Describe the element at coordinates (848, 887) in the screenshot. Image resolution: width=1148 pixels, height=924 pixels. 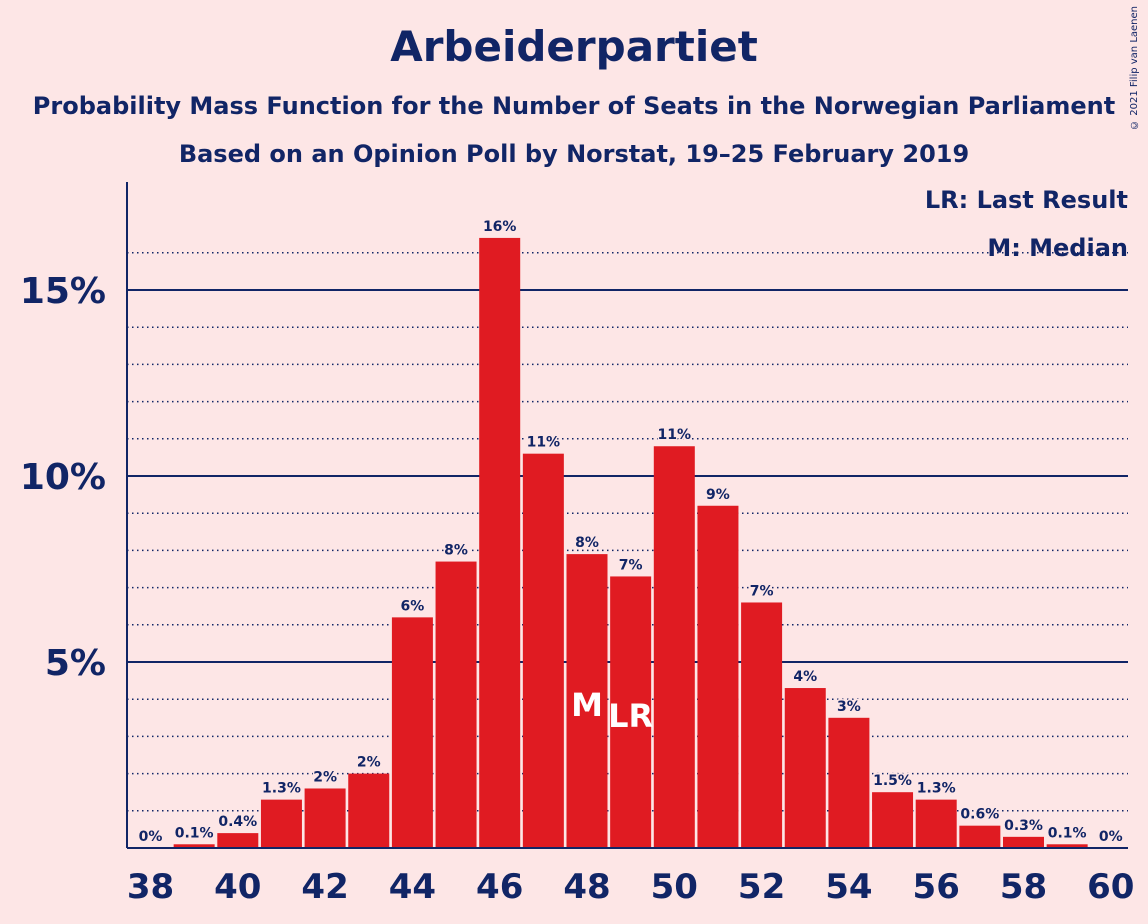
I see `x-tick-label: 54` at that location.